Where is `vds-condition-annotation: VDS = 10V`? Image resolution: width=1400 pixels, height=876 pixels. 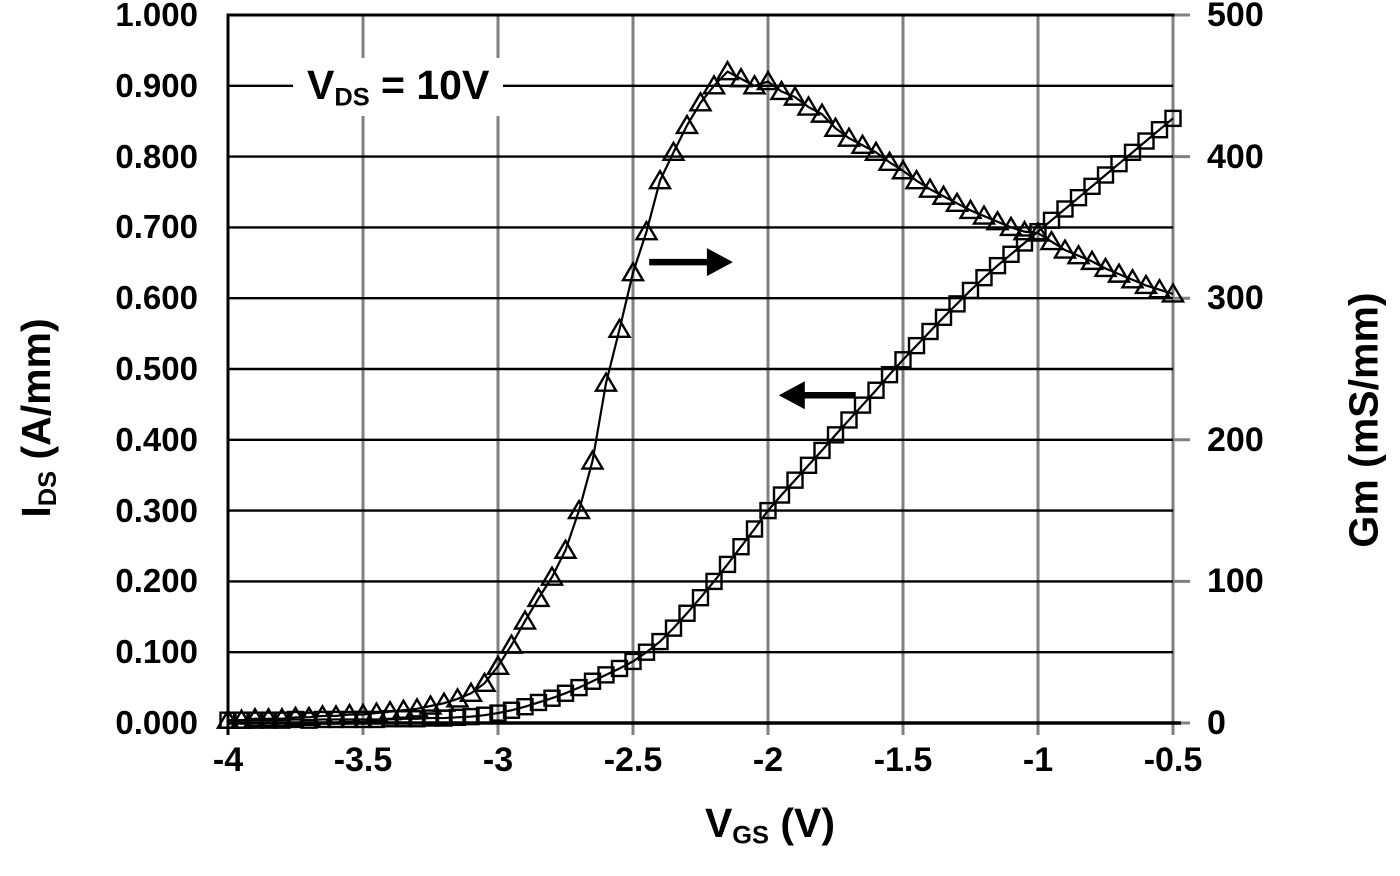 vds-condition-annotation: VDS = 10V is located at coordinates (398, 87).